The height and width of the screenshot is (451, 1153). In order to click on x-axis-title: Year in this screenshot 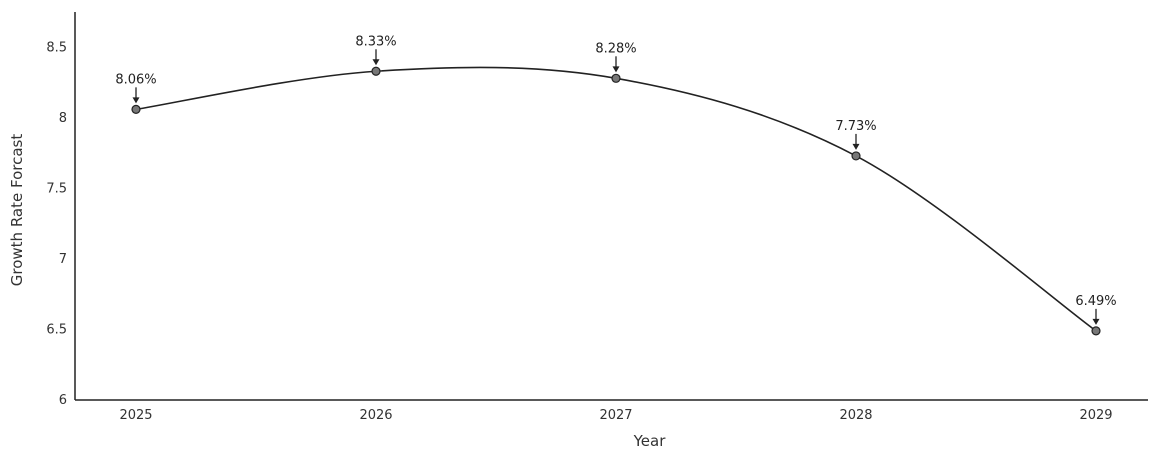, I will do `click(650, 441)`.